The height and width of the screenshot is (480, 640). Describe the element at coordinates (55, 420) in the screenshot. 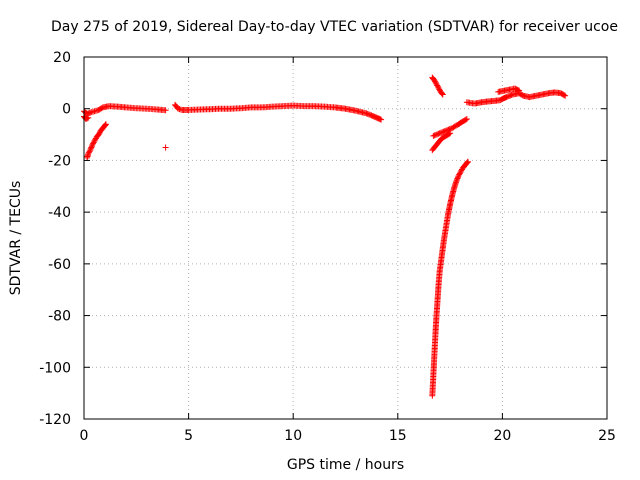

I see `y-tick-label: -120` at that location.